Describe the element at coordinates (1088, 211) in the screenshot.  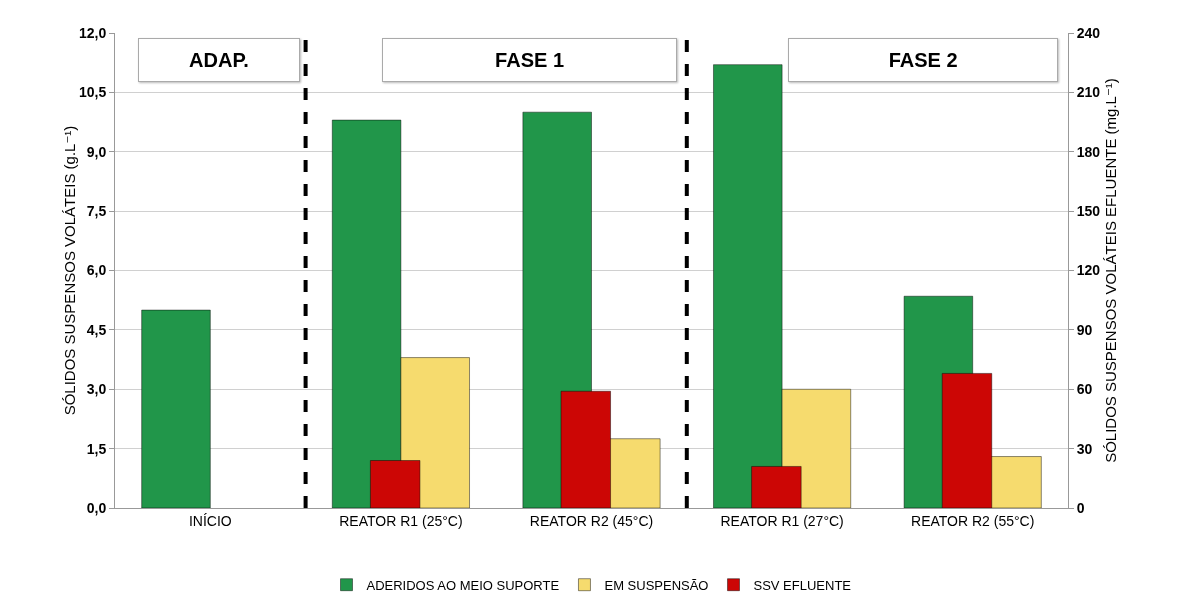
I see `y2-tick-label: 150` at that location.